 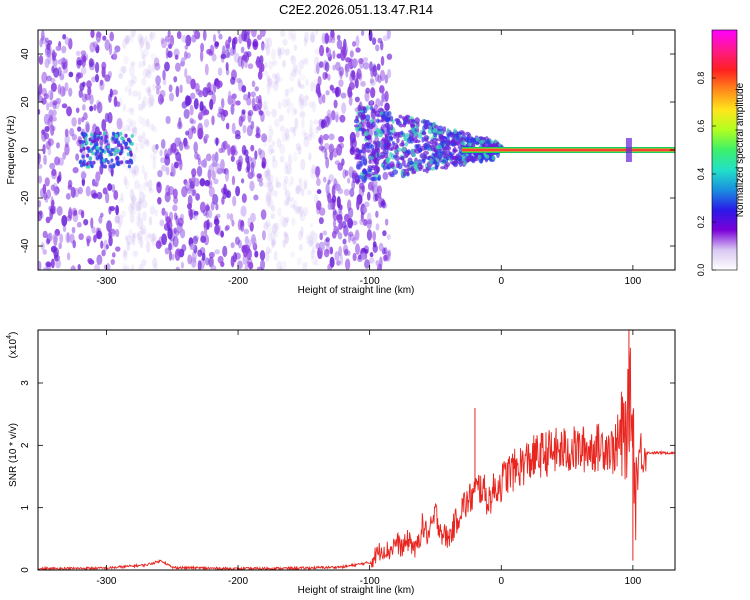 I want to click on colorbar-ticks: 0.0 0.2 0.4 0.6 0.8, so click(x=706, y=174).